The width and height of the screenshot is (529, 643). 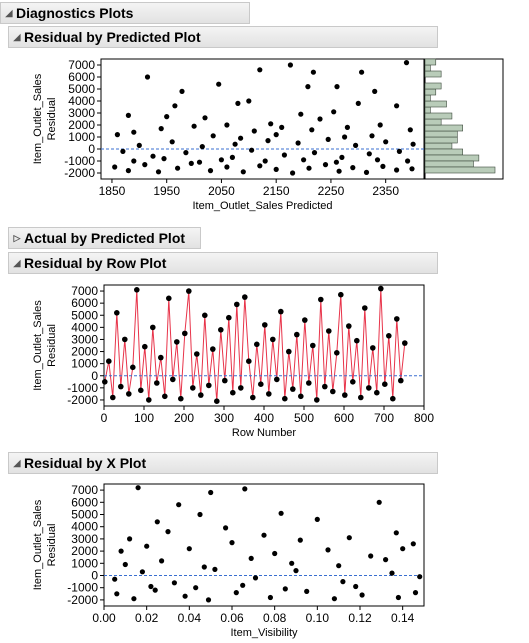 I want to click on outline-residual-by-row: ◢ Residual by Row Plot, so click(x=223, y=263).